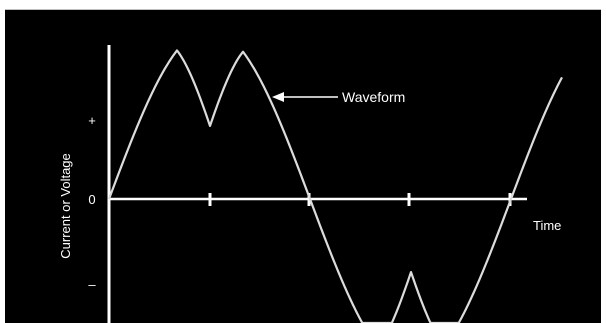 The height and width of the screenshot is (323, 606). Describe the element at coordinates (547, 225) in the screenshot. I see `x-axis-label: Time` at that location.